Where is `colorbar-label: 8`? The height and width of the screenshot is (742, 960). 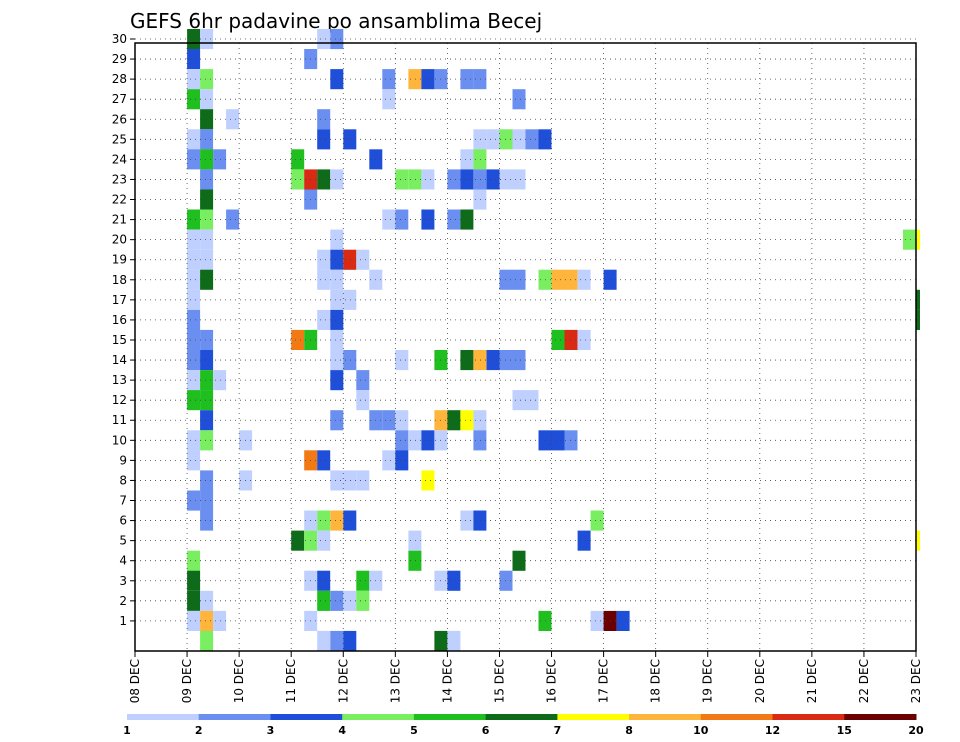 colorbar-label: 8 is located at coordinates (629, 730).